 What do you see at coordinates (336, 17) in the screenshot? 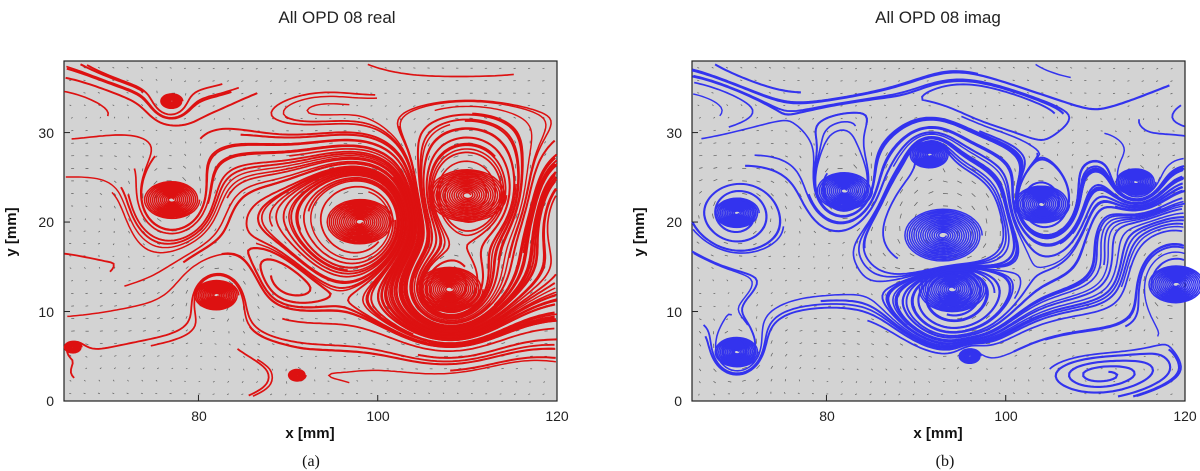
I see `chart-title: All OPD 08 real` at bounding box center [336, 17].